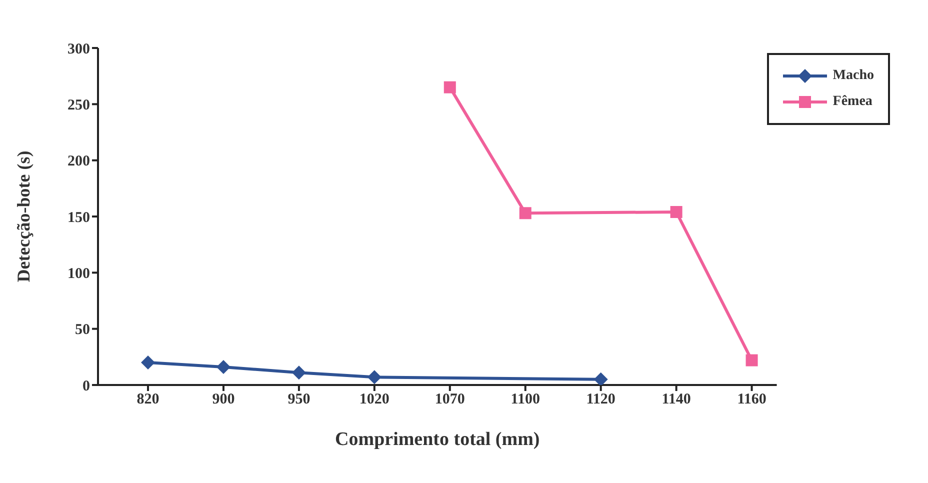 The height and width of the screenshot is (483, 928). What do you see at coordinates (853, 76) in the screenshot?
I see `legend-label: Macho` at bounding box center [853, 76].